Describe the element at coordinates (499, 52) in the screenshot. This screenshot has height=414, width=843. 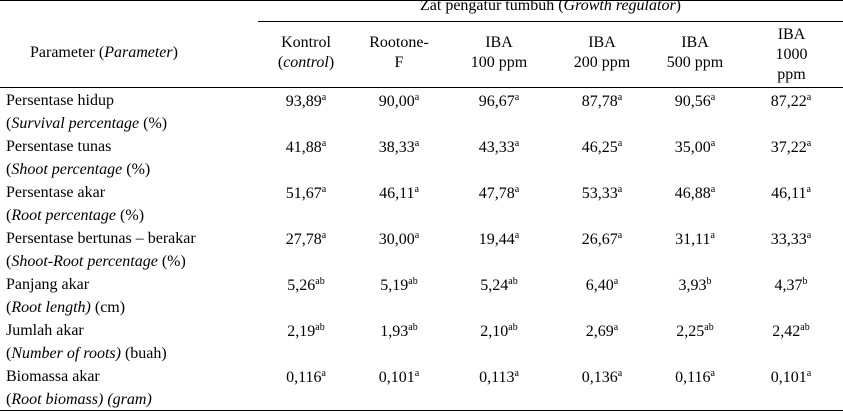
I see `column-header-iba-100: IBA 100 ppm` at that location.